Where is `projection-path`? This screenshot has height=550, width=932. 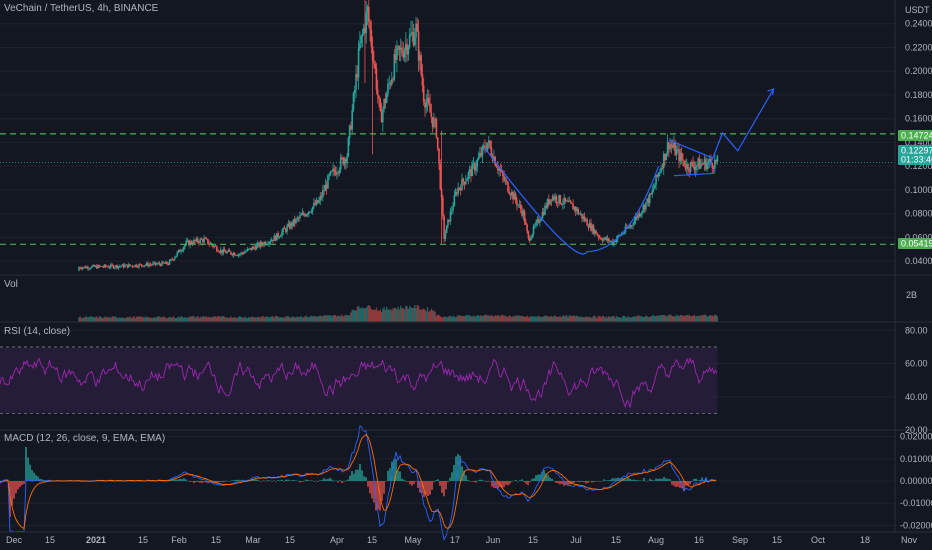
projection-path is located at coordinates (742, 127).